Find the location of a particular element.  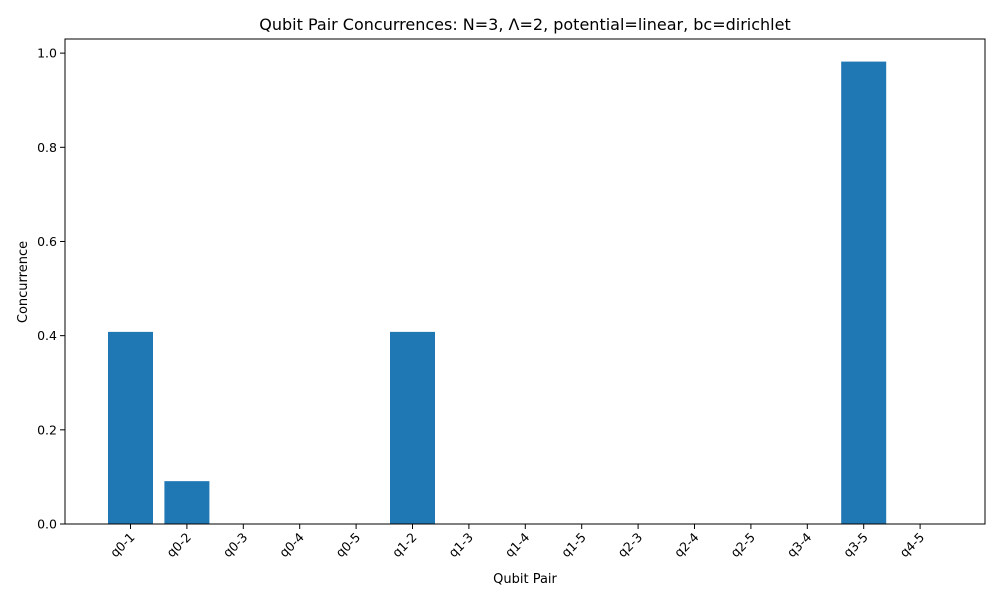

y-tick-label: 0.6 is located at coordinates (47, 241).